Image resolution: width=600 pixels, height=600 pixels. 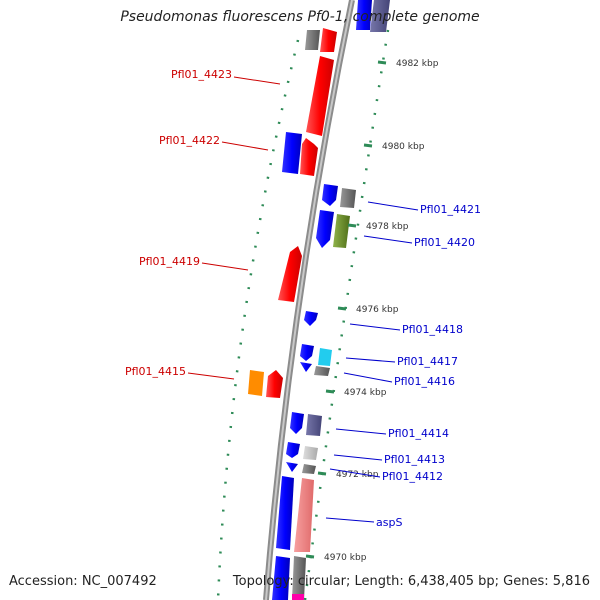 What do you see at coordinates (281, 578) in the screenshot?
I see `gene-bottom-blue` at bounding box center [281, 578].